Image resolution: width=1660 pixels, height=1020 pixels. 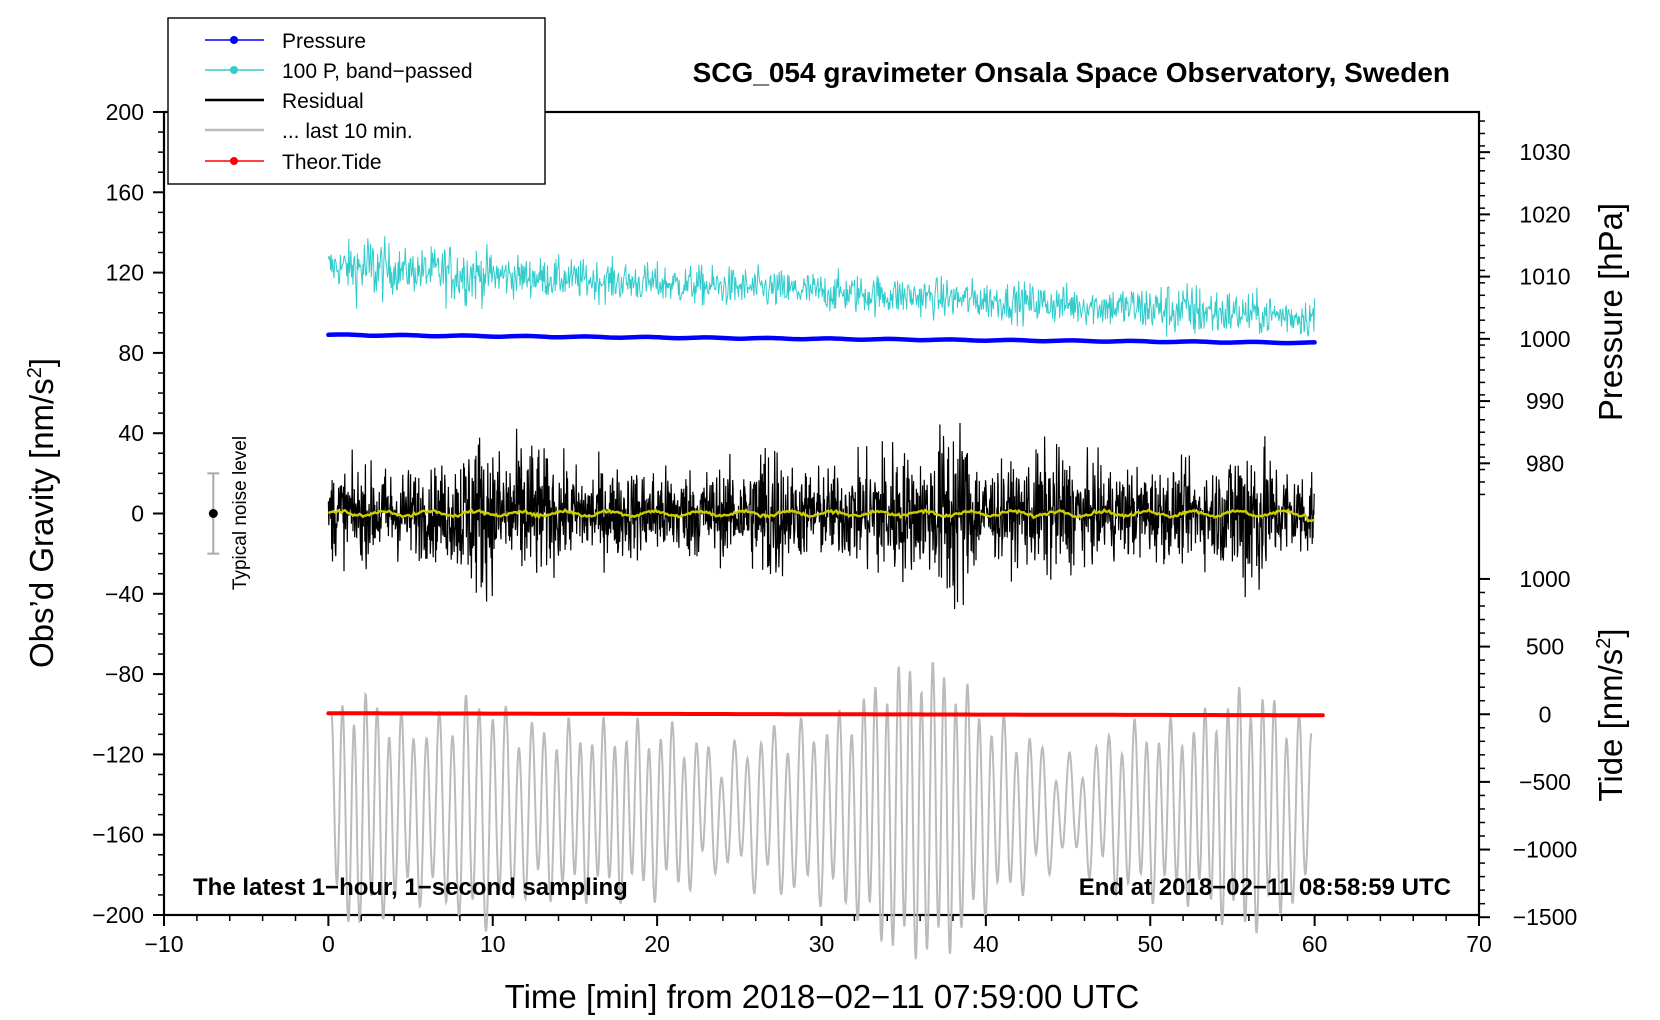 What do you see at coordinates (163, 944) in the screenshot?
I see `x-tick-label: −10` at bounding box center [163, 944].